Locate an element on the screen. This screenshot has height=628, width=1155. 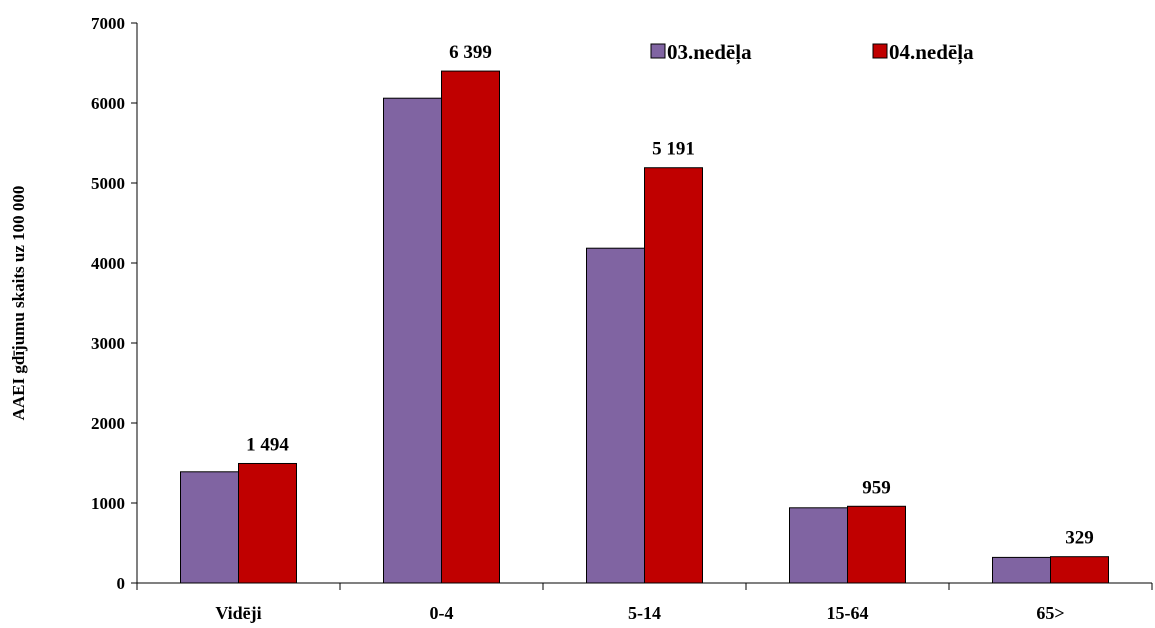
data-label: 6 399 is located at coordinates (470, 52).